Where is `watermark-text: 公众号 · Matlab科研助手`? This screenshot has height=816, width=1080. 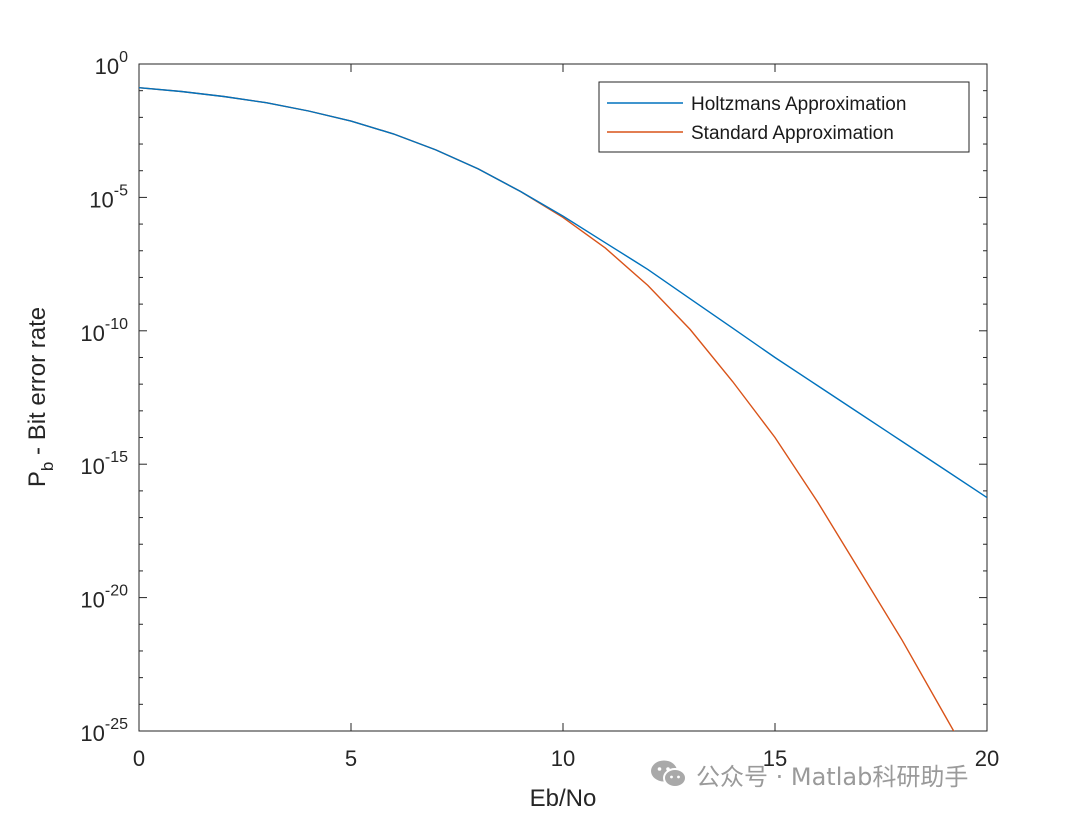
watermark-text: 公众号 · Matlab科研助手 is located at coordinates (832, 776).